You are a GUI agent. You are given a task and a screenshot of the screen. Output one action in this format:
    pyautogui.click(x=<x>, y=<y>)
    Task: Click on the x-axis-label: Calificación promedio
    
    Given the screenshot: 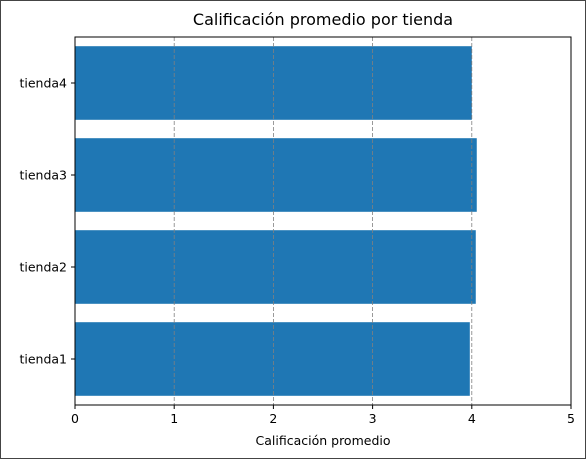 What is the action you would take?
    pyautogui.click(x=323, y=440)
    